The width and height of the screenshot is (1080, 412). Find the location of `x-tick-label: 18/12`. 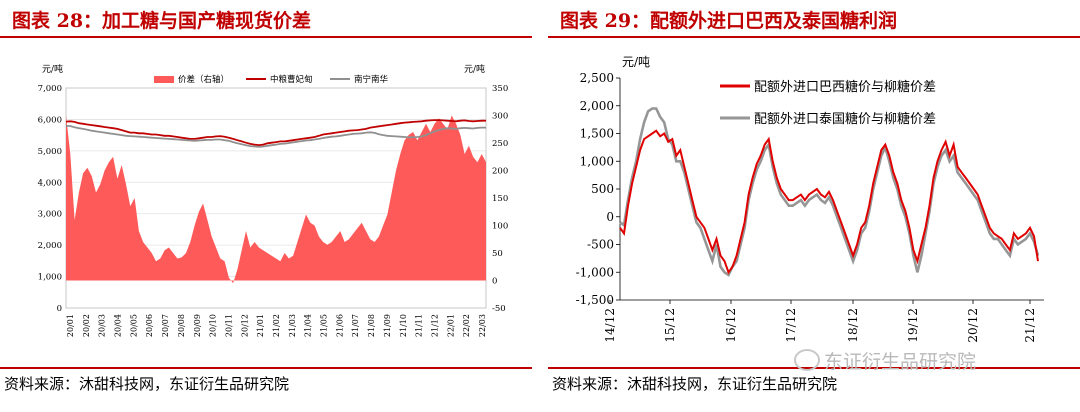

x-tick-label: 18/12 is located at coordinates (853, 325).